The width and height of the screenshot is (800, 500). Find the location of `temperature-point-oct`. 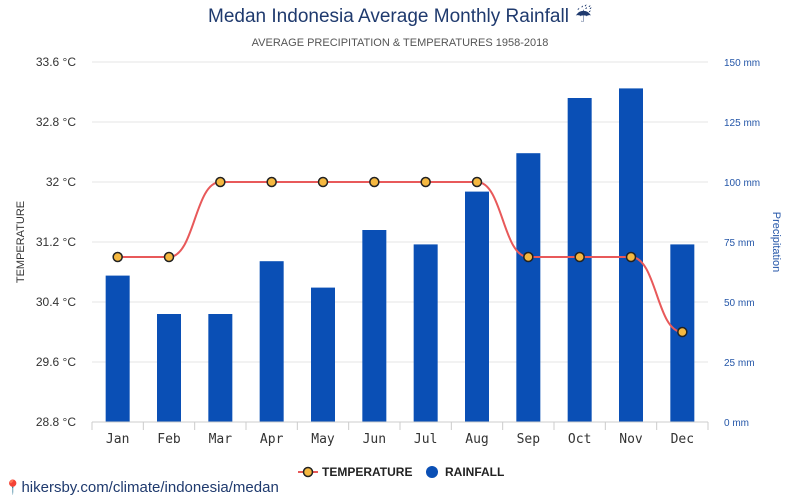

temperature-point-oct is located at coordinates (579, 257).